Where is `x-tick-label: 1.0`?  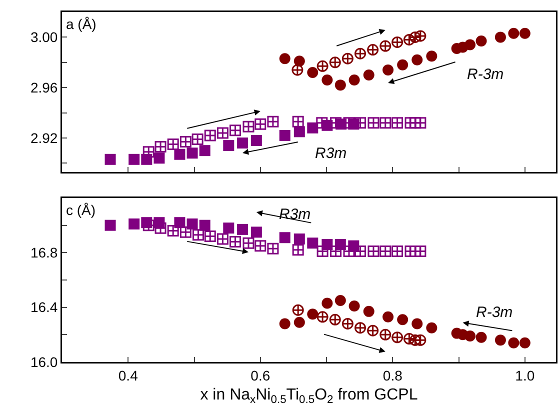
x-tick-label: 1.0 is located at coordinates (525, 375).